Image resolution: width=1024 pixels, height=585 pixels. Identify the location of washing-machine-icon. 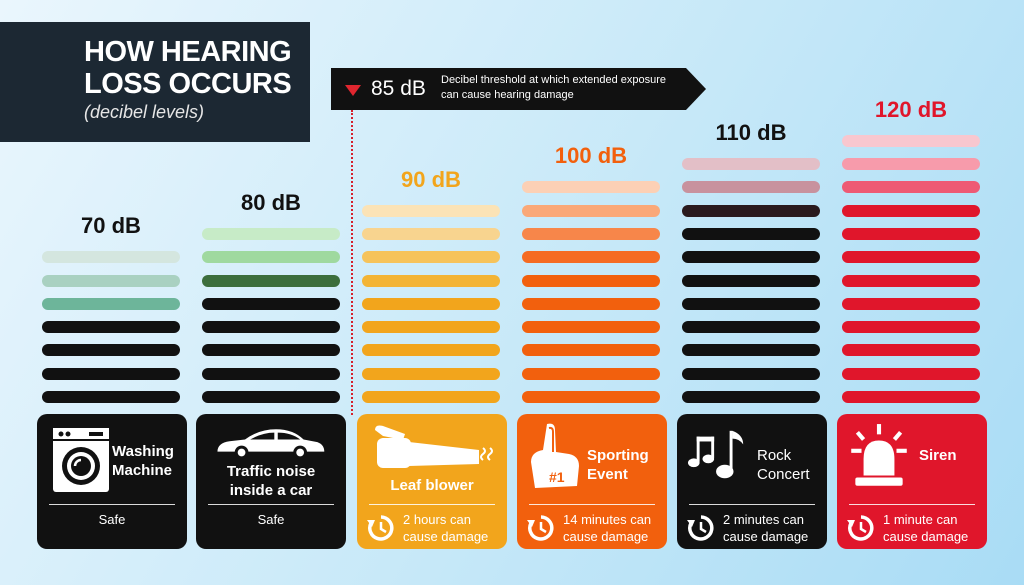
(81, 460).